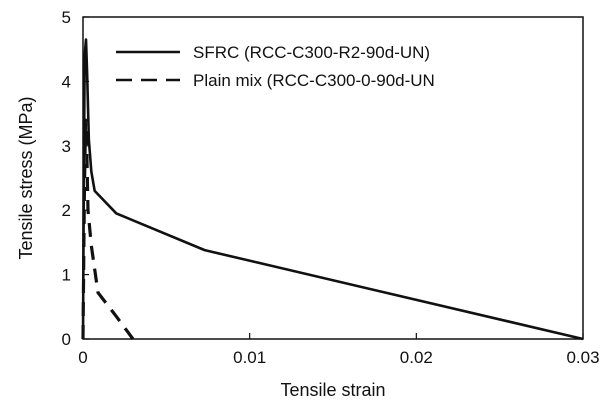  I want to click on y-tick-label: 1, so click(66, 275).